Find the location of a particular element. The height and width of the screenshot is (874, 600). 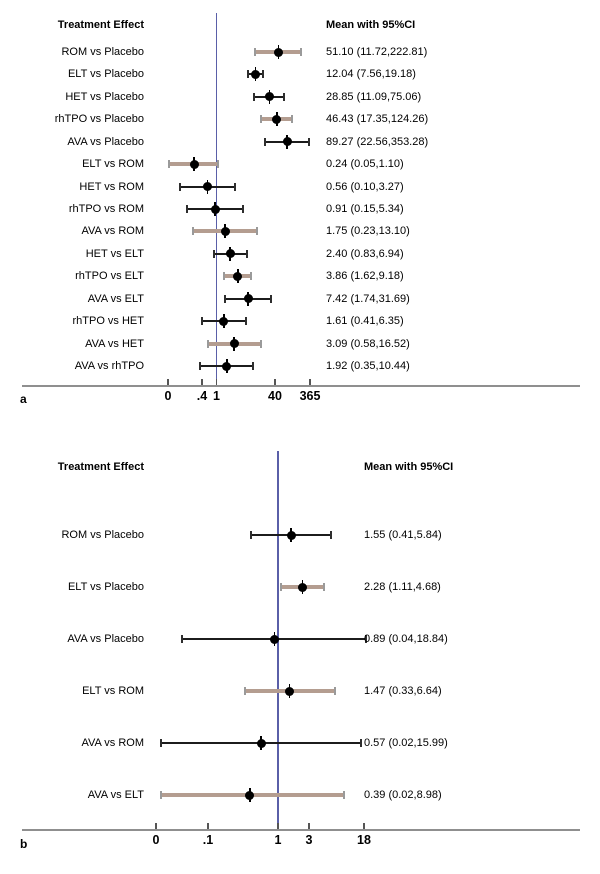

row-value: 0.57 (0.02,15.99) is located at coordinates (406, 743).